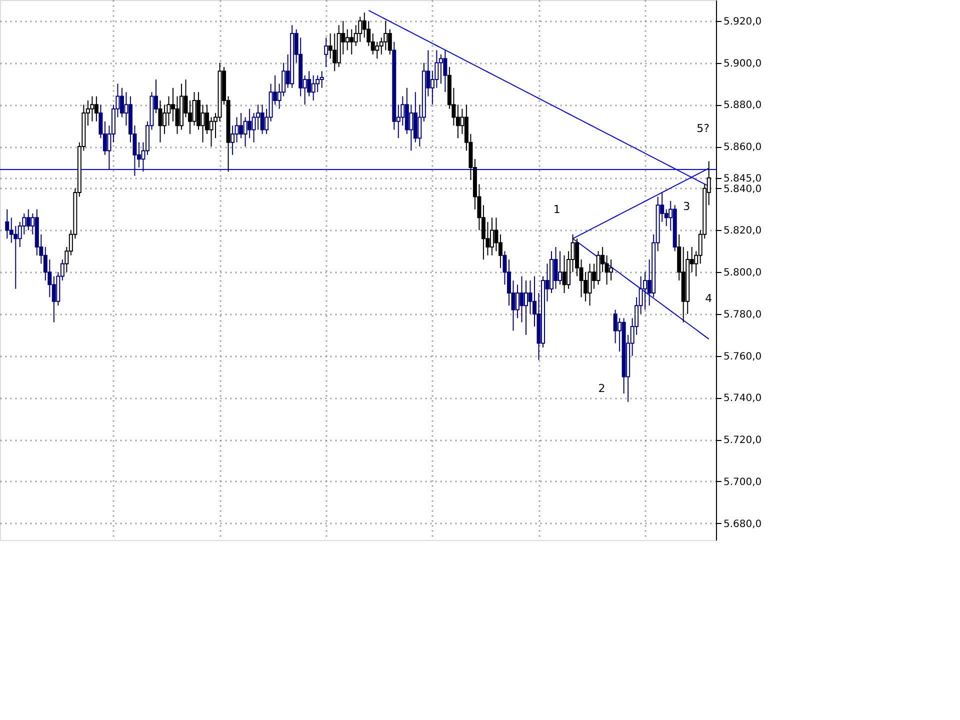 The width and height of the screenshot is (960, 720). Describe the element at coordinates (743, 64) in the screenshot. I see `y-tick-label: 5.900,0` at that location.